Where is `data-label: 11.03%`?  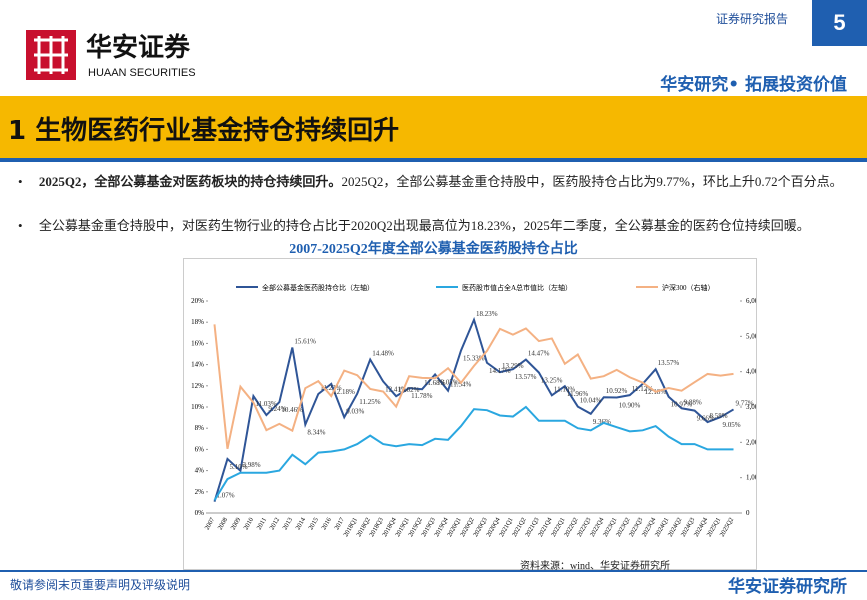
data-label: 11.03% is located at coordinates (265, 404).